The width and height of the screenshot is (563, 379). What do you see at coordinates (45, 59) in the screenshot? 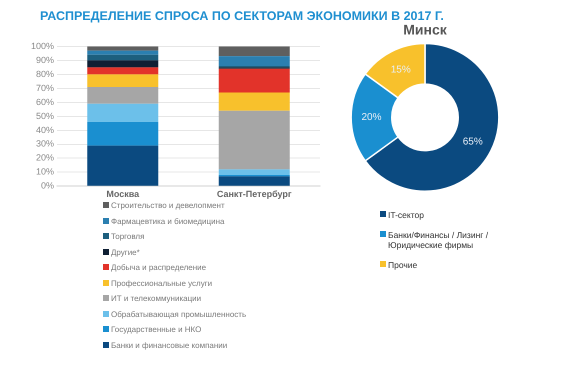
I see `y-tick-label: 90%` at bounding box center [45, 59].